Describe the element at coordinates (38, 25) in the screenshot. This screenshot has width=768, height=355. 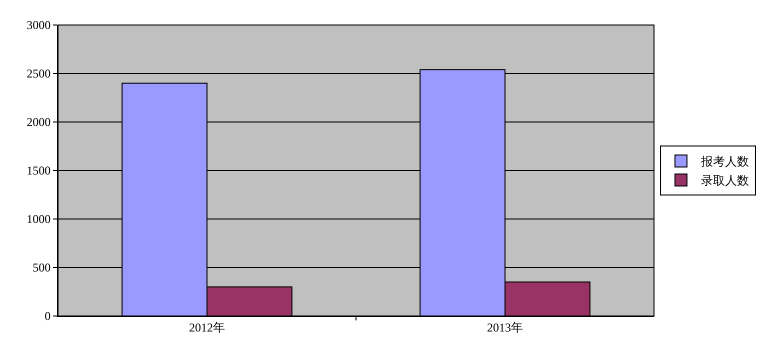
I see `y-tick-label: 3000` at that location.